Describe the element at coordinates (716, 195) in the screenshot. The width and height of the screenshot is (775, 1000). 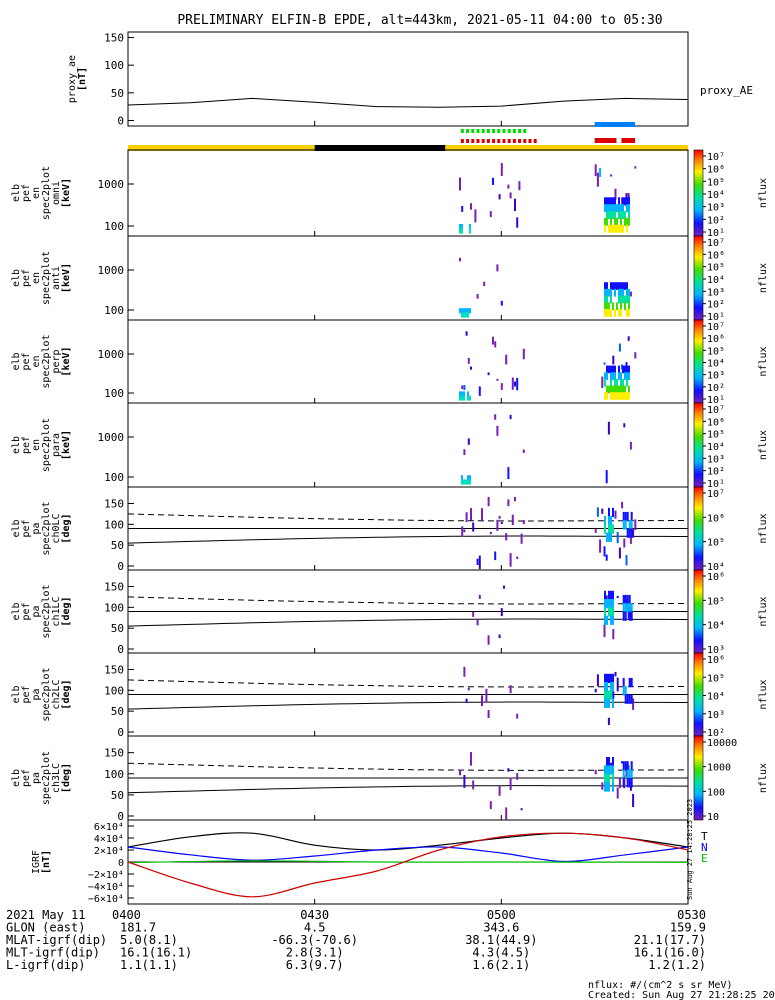
I see `colorbar-tick-label: 10⁴` at that location.